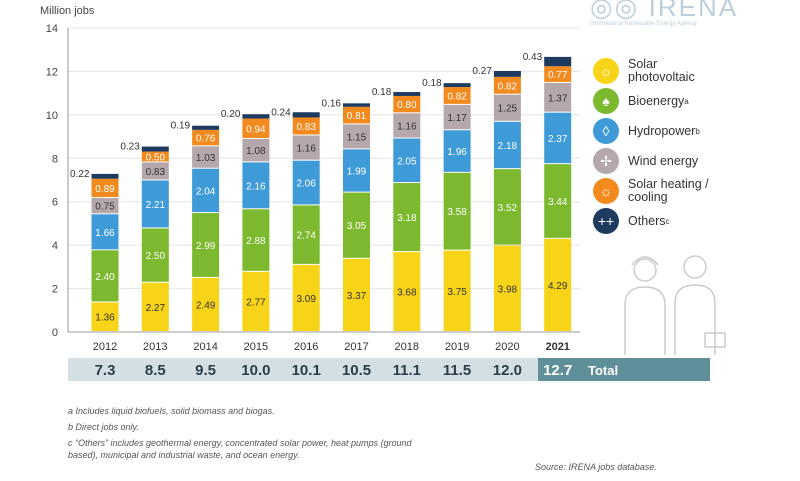 Image resolution: width=800 pixels, height=481 pixels. What do you see at coordinates (655, 161) in the screenshot?
I see `legend-item-wind: ✢ Wind energy` at bounding box center [655, 161].